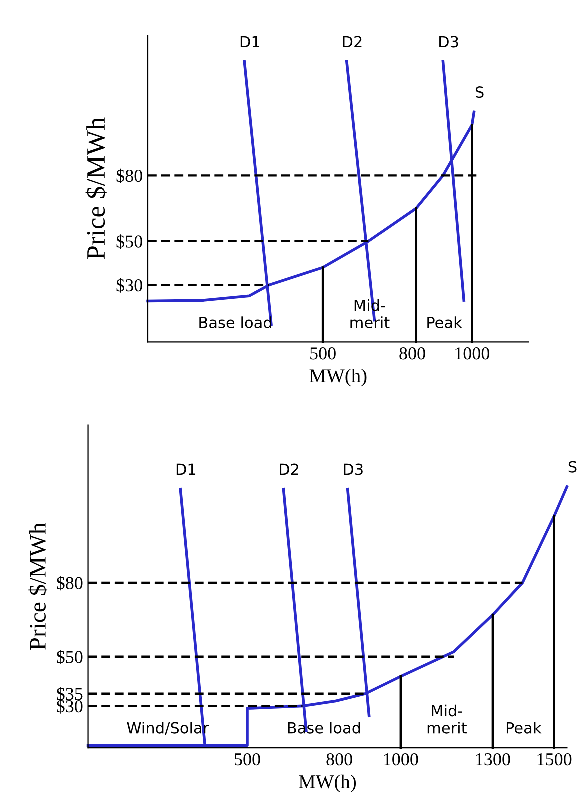 The image size is (577, 807). What do you see at coordinates (447, 719) in the screenshot?
I see `annotation: Mid- merit` at bounding box center [447, 719].